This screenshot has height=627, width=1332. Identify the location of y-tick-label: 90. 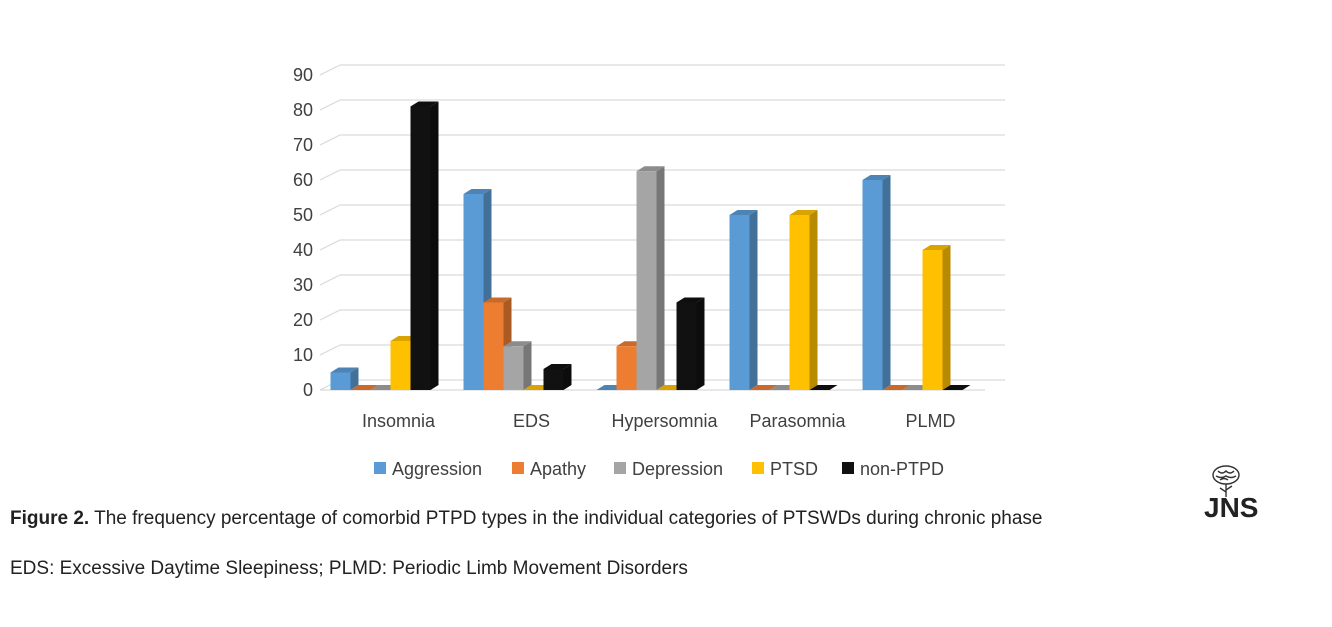
(303, 75).